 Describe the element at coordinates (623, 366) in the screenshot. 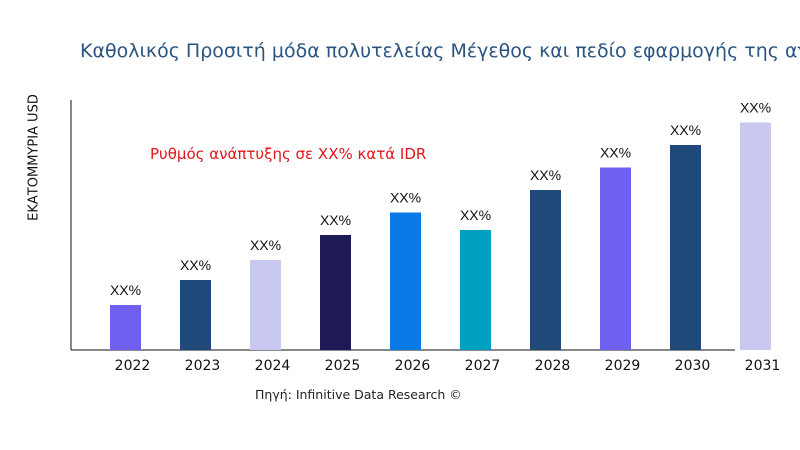

I see `x-tick-2029: 2029` at that location.